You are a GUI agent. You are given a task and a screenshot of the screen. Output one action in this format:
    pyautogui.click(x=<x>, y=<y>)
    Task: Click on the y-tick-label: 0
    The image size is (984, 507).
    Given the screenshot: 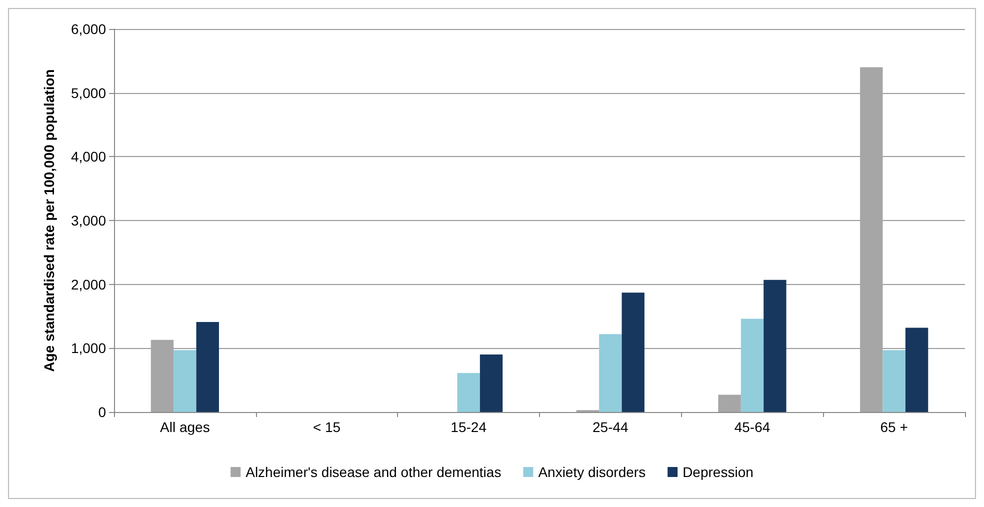 What is the action you would take?
    pyautogui.click(x=102, y=412)
    